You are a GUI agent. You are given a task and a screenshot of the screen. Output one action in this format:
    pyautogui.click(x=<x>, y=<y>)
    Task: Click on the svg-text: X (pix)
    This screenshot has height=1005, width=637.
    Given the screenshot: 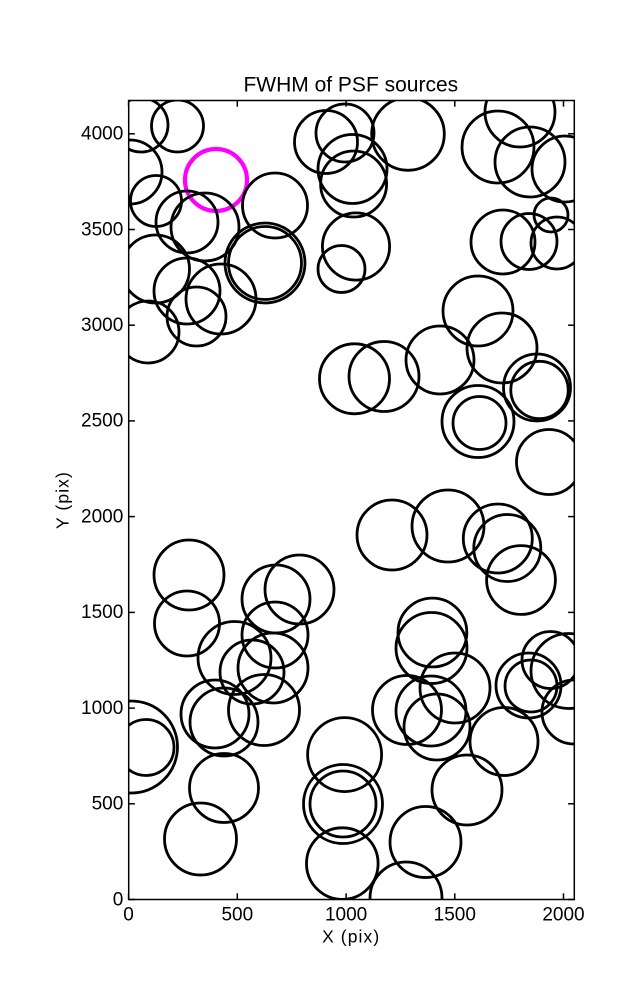 What is the action you would take?
    pyautogui.click(x=351, y=936)
    